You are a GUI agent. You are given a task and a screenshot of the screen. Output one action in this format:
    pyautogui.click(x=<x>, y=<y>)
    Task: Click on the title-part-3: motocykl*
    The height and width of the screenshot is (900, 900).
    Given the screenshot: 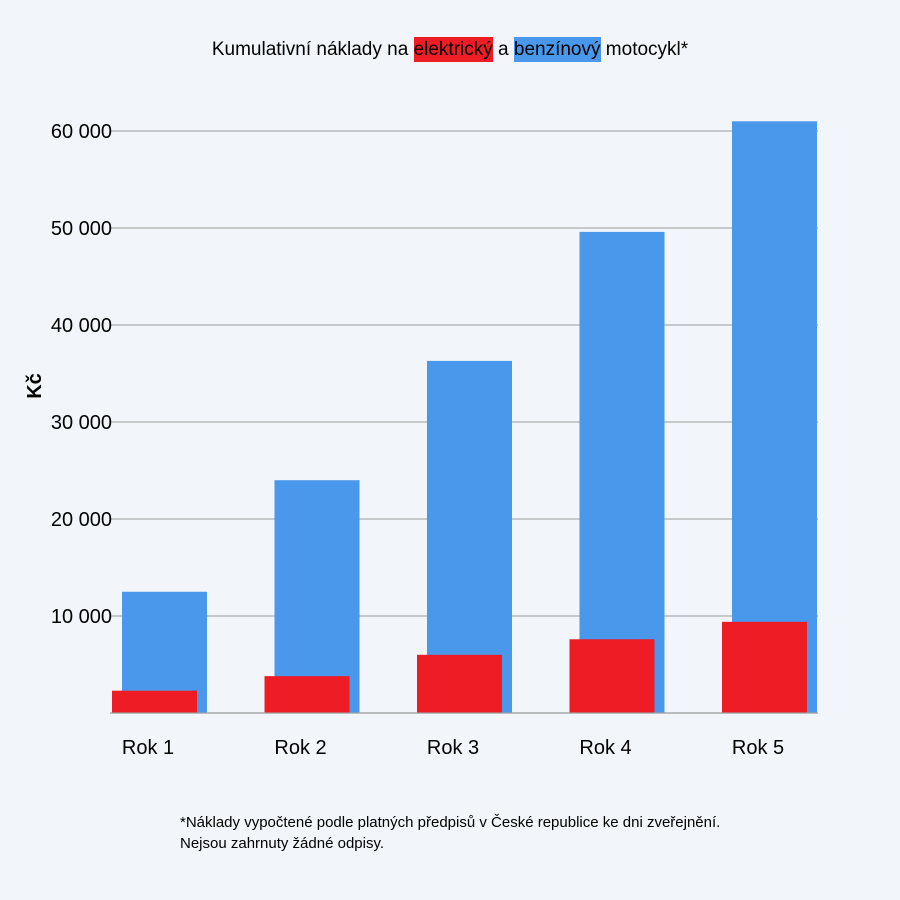 What is the action you would take?
    pyautogui.click(x=644, y=49)
    